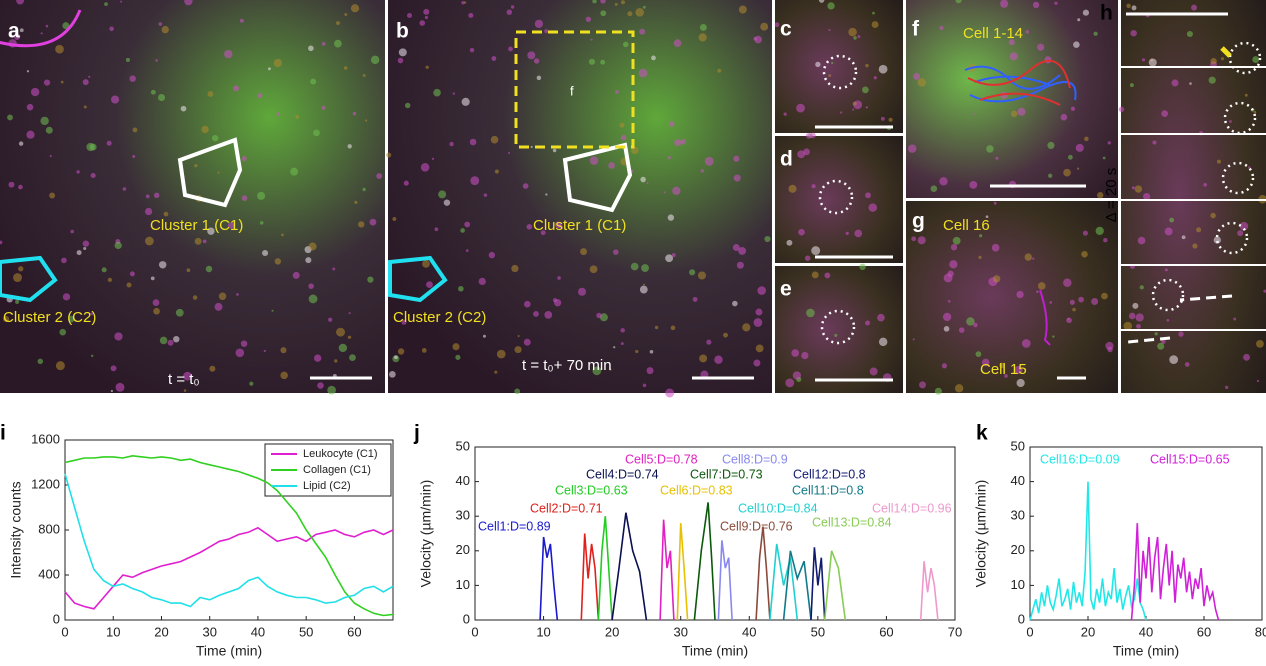 This screenshot has height=666, width=1266. Describe the element at coordinates (340, 454) in the screenshot. I see `legend-label: Leukocyte (C1)` at that location.